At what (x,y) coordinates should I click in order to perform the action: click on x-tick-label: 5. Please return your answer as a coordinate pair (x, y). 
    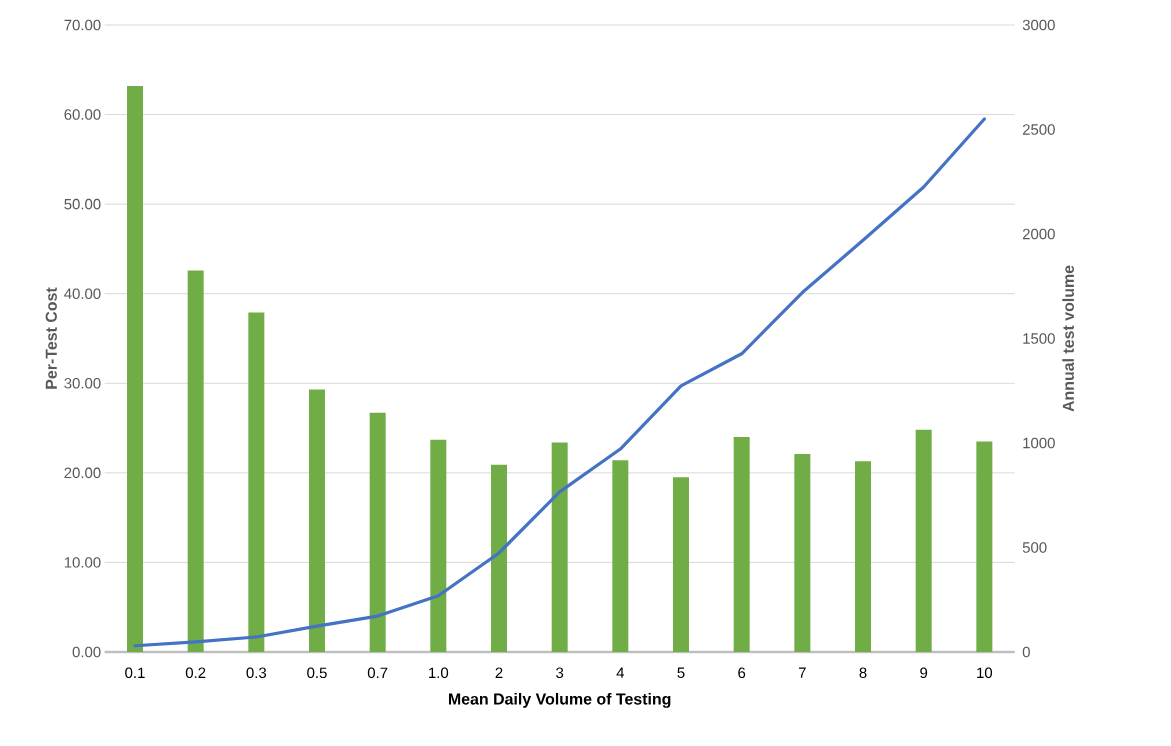
    Looking at the image, I should click on (681, 672).